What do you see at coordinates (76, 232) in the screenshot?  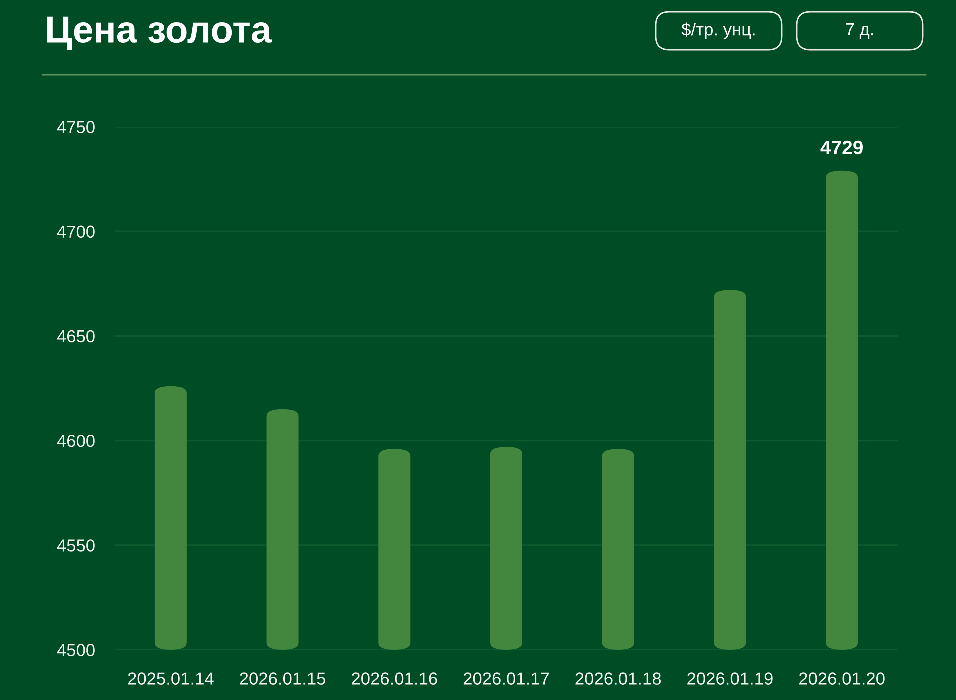 I see `y-tick-label: 4700` at bounding box center [76, 232].